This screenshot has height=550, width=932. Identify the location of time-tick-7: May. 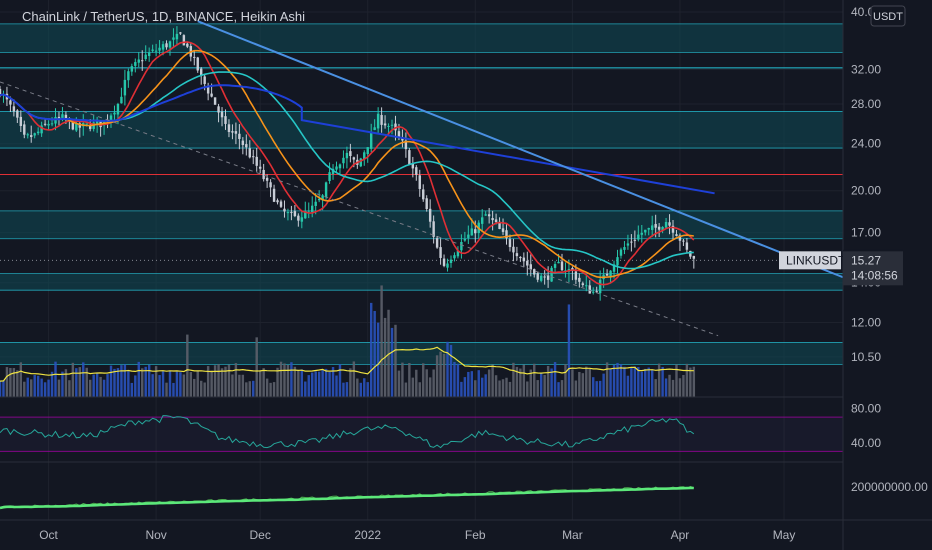
(784, 535).